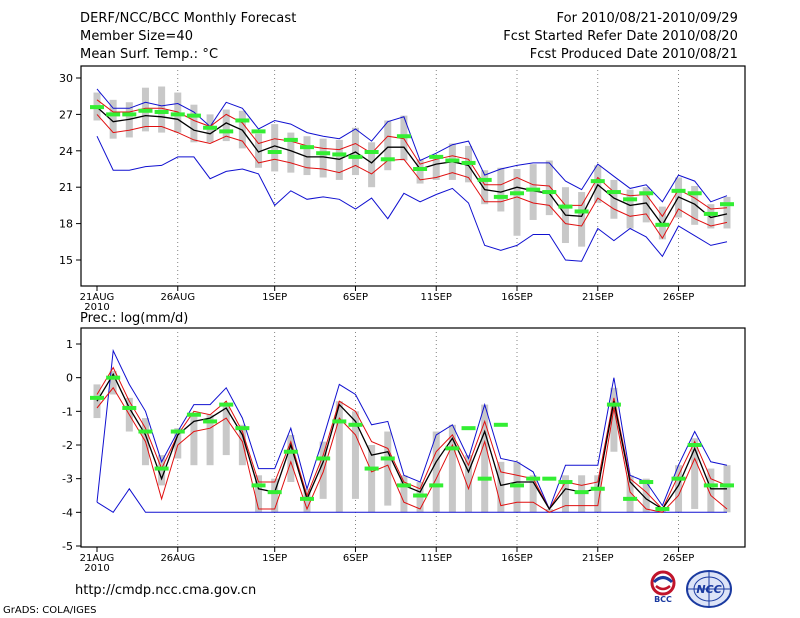  I want to click on y-tick-label: -3, so click(67, 479).